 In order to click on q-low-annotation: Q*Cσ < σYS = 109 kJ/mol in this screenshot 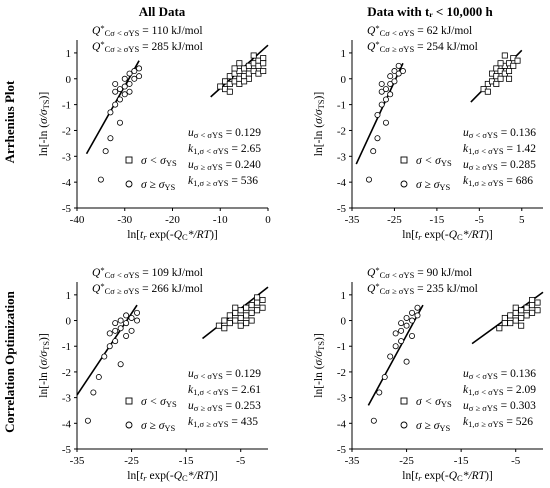, I will do `click(147, 272)`.